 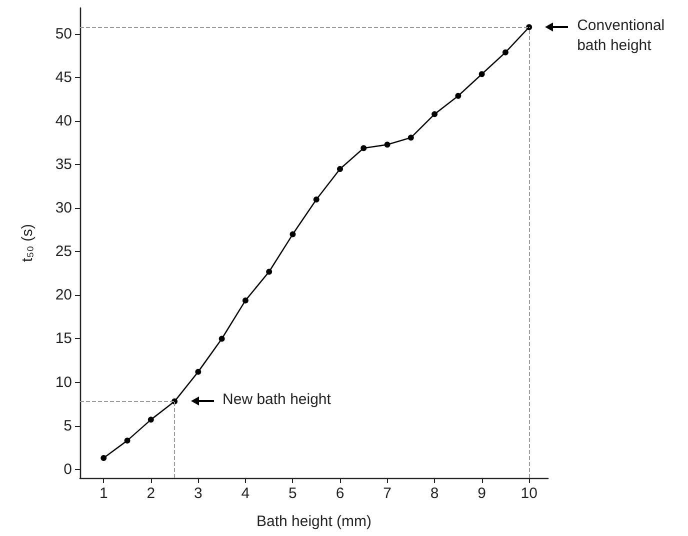 I want to click on x-tick-label: 4, so click(x=245, y=493).